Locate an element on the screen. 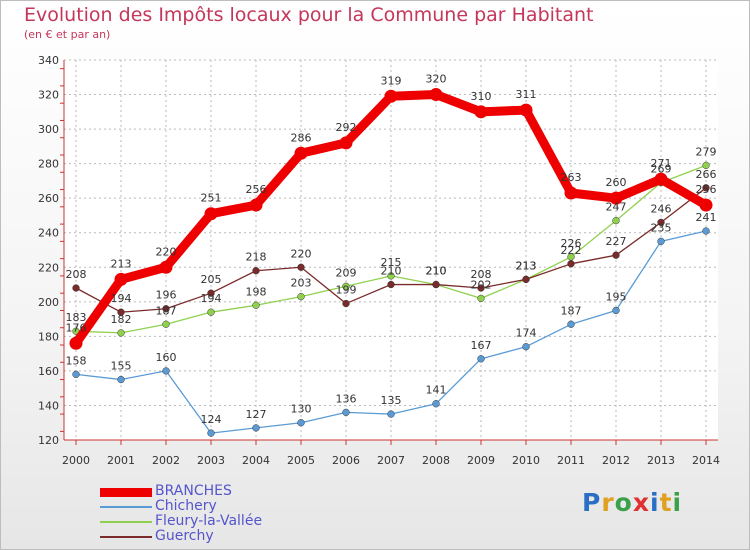 The width and height of the screenshot is (750, 550). data-label: 136 is located at coordinates (346, 398).